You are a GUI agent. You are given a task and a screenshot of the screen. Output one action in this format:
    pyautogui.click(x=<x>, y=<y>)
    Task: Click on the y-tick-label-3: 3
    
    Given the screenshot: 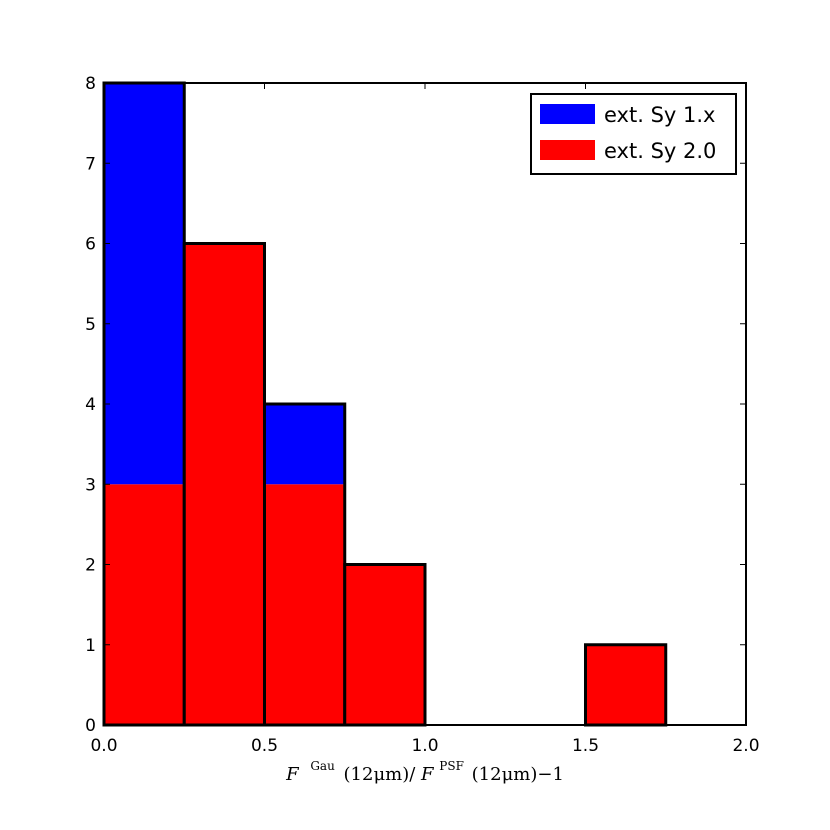 What is the action you would take?
    pyautogui.click(x=90, y=485)
    